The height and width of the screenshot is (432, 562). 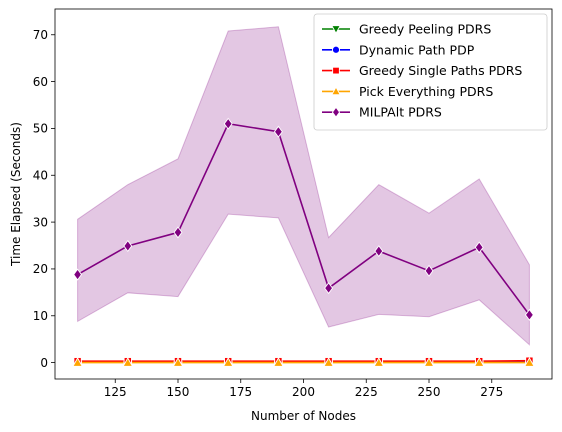 What do you see at coordinates (16, 194) in the screenshot?
I see `y-axis-label: Time Elapsed (Seconds)` at bounding box center [16, 194].